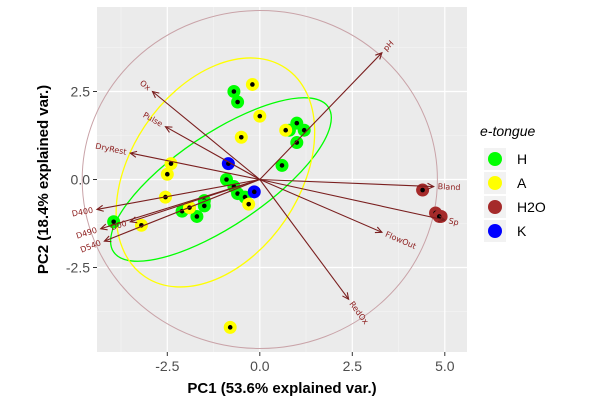 Image resolution: width=602 pixels, height=407 pixels. I want to click on x-axis-ticks: -2.5 0.0 2.5 5.0, so click(305, 363).